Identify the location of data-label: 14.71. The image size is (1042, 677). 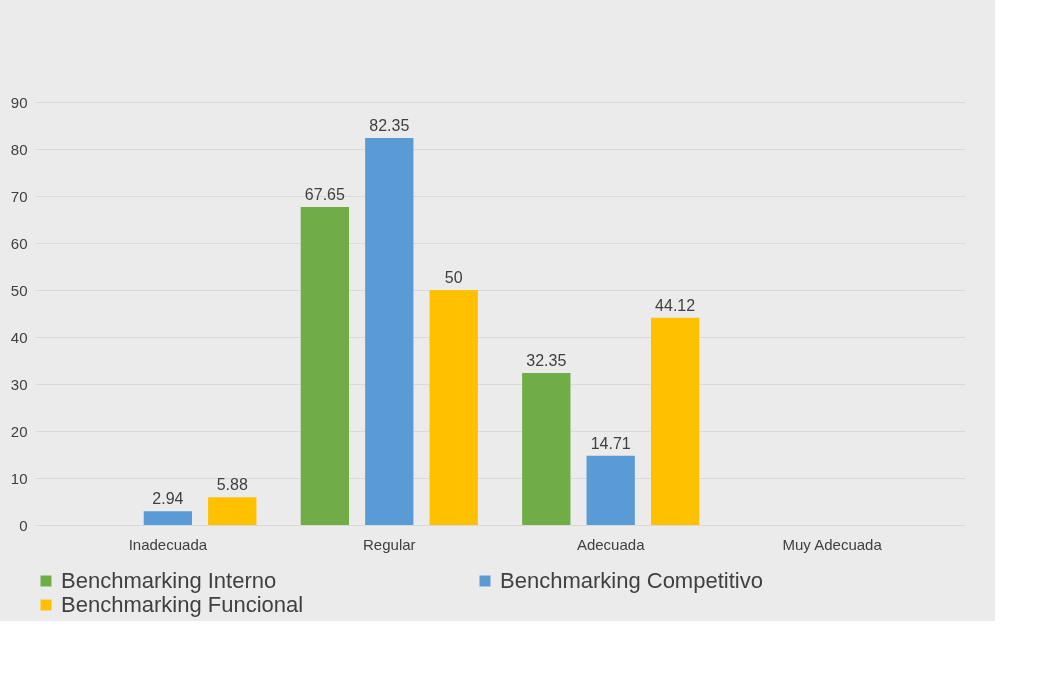
(610, 443).